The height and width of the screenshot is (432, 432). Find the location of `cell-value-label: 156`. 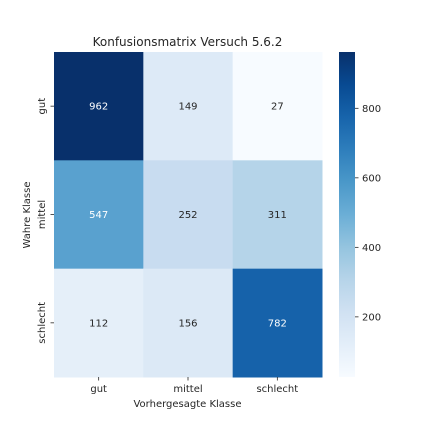

cell-value-label: 156 is located at coordinates (187, 323).